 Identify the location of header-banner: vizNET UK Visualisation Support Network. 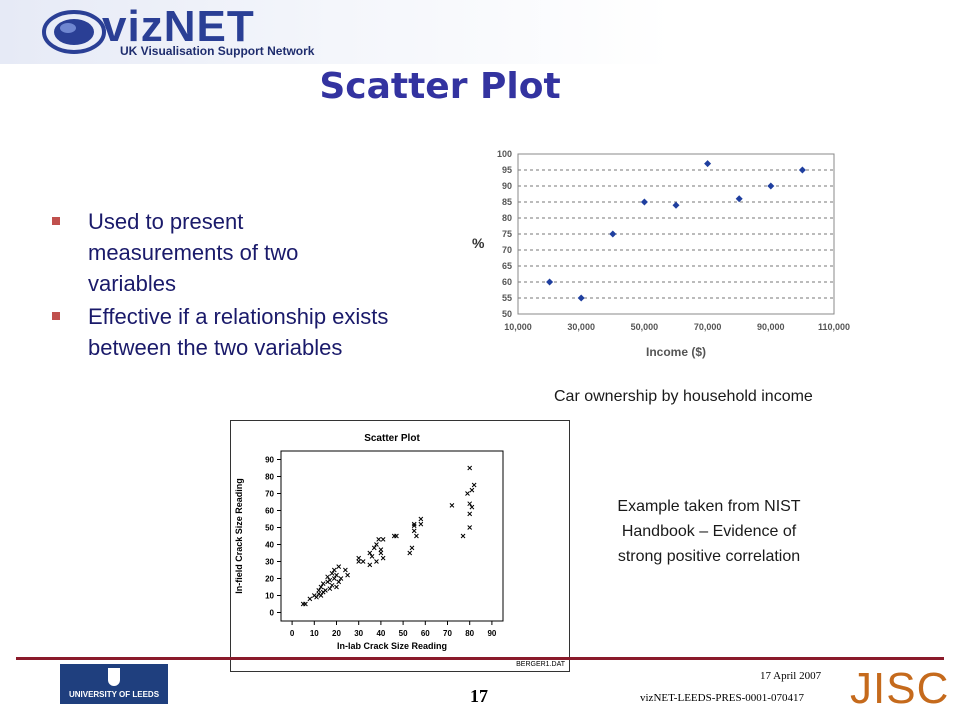
(480, 32).